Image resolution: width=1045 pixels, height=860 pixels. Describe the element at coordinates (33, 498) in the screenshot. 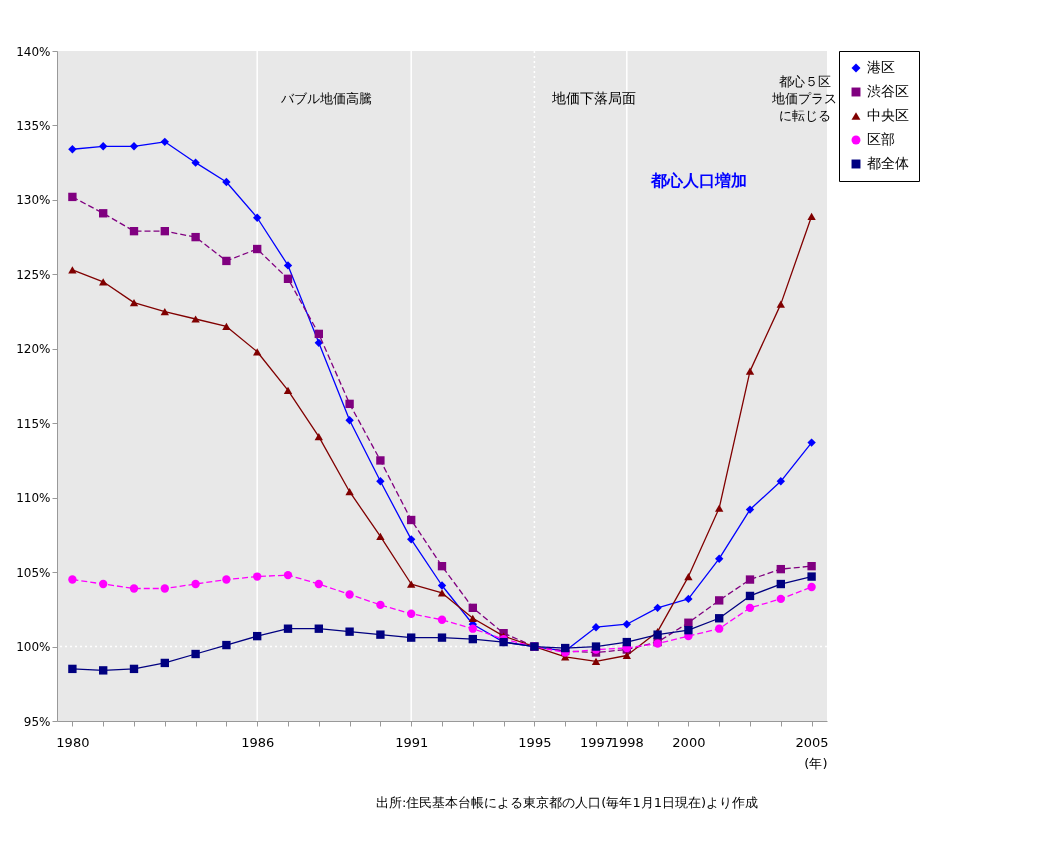

I see `y-tick-label: 110%` at that location.